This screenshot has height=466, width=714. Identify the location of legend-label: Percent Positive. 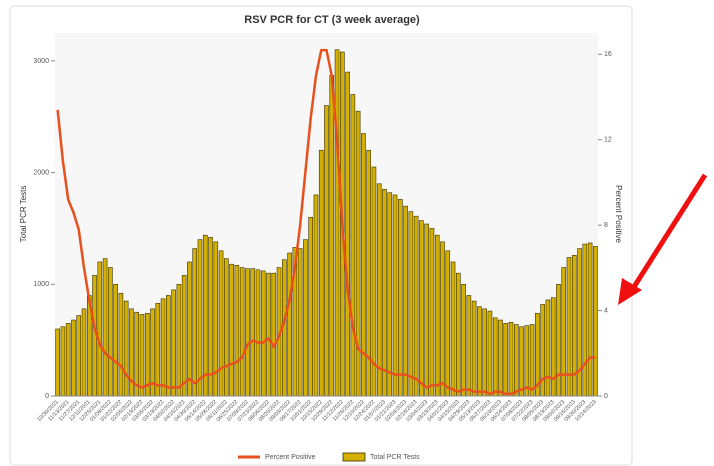
(290, 457).